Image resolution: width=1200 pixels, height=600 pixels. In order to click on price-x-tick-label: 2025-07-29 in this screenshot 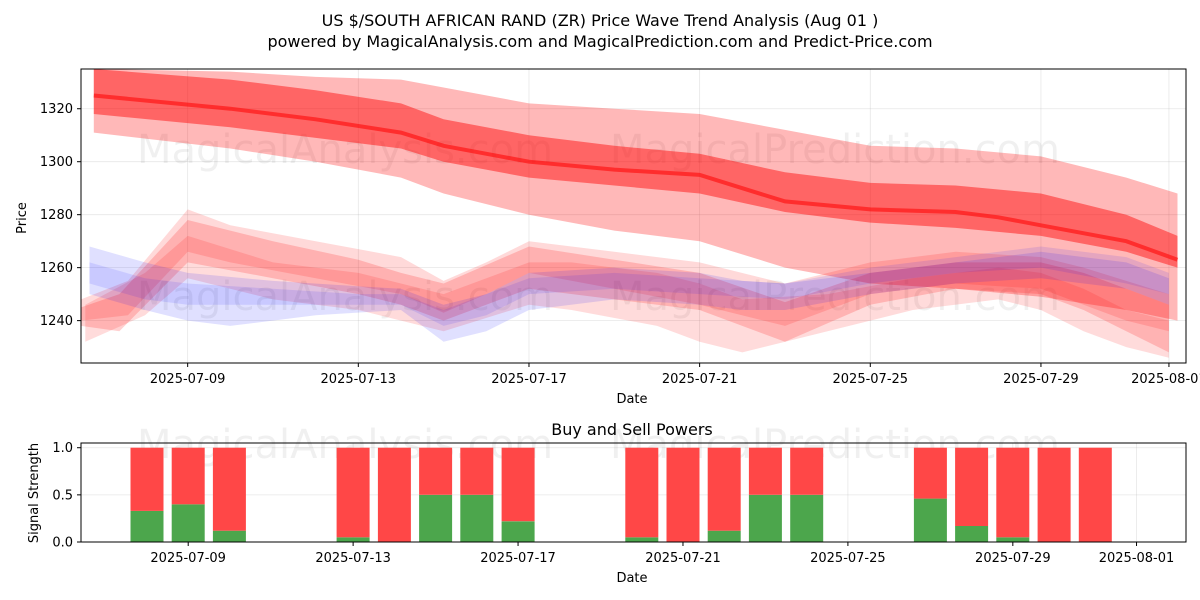, I will do `click(1041, 379)`.